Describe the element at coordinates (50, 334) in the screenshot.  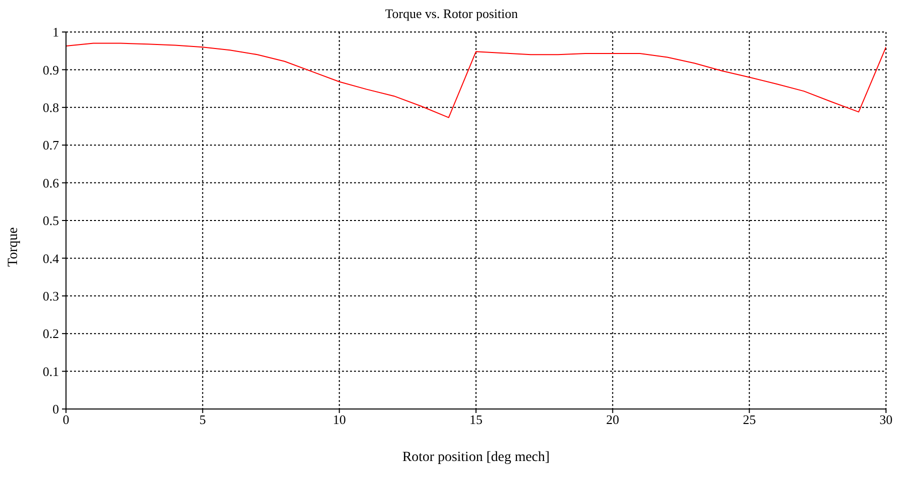
I see `y-tick-label: 0.2` at that location.